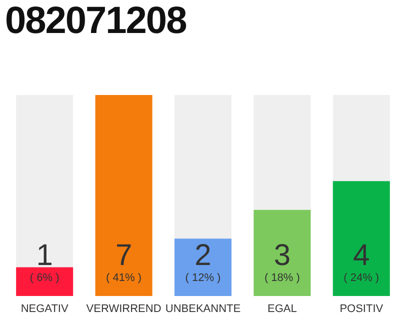 The height and width of the screenshot is (320, 410). Describe the element at coordinates (362, 308) in the screenshot. I see `x-tick-label: POSITIV` at that location.